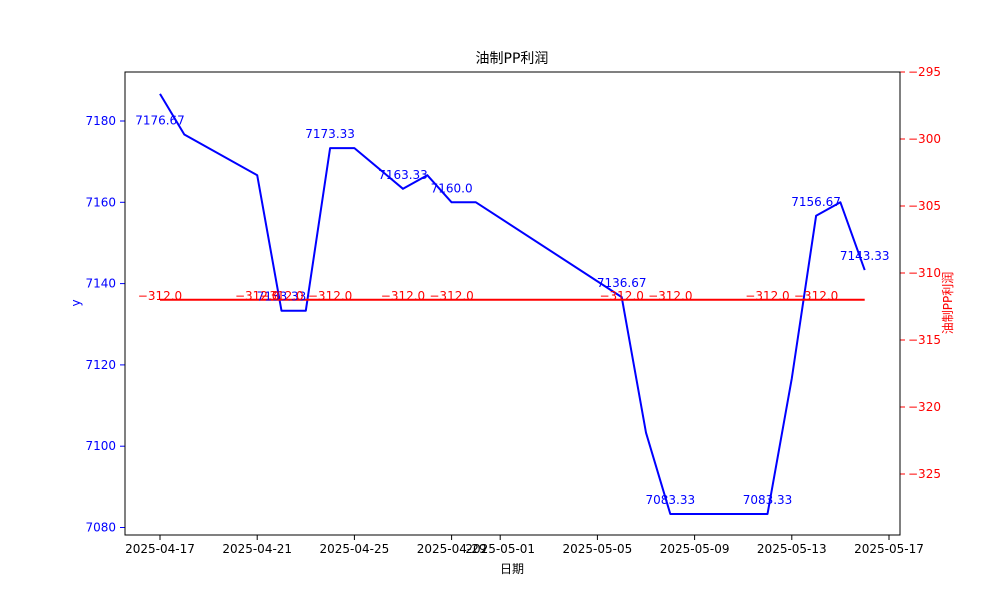 Image resolution: width=1000 pixels, height=600 pixels. Describe the element at coordinates (889, 549) in the screenshot. I see `x-tick-label: 2025-05-17` at that location.